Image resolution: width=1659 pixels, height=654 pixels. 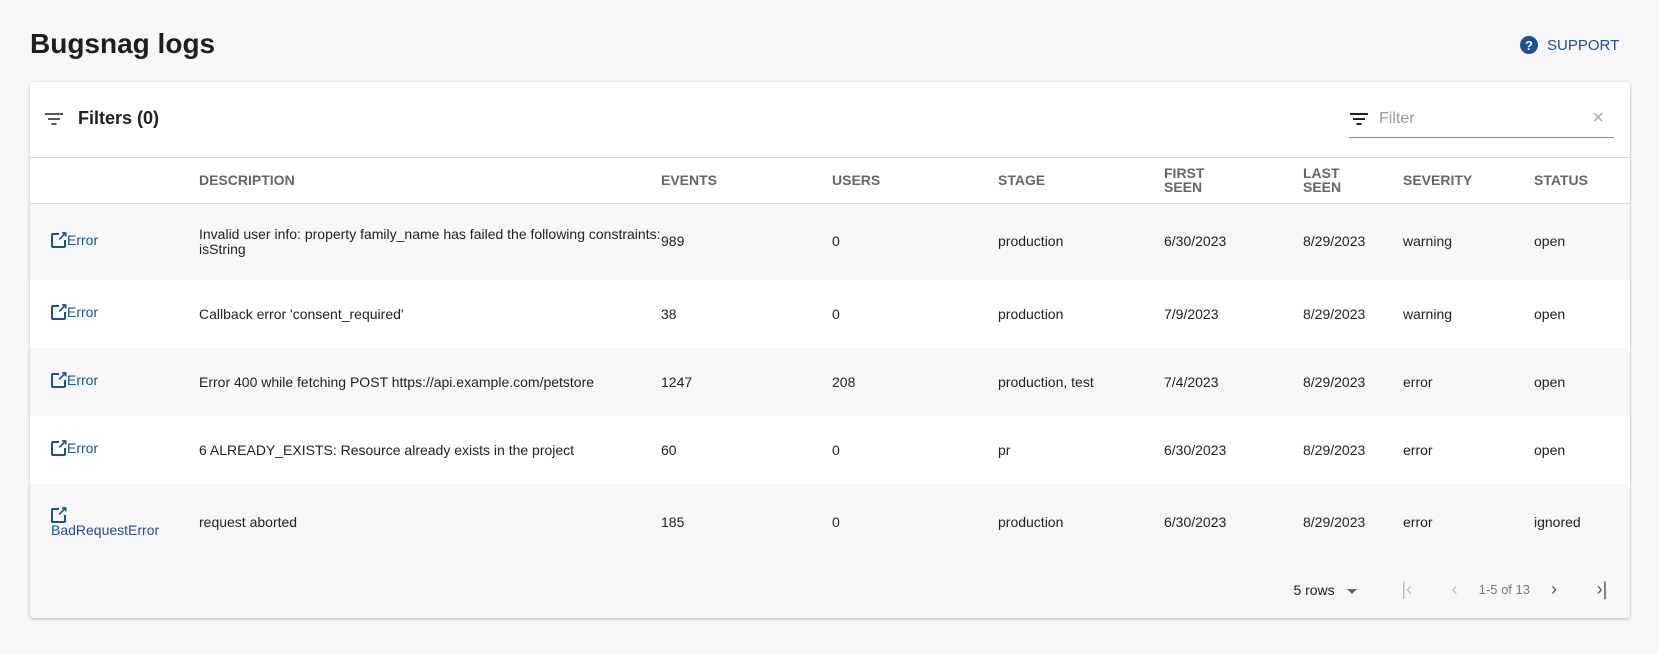 I want to click on header-users: USERS, so click(x=915, y=181).